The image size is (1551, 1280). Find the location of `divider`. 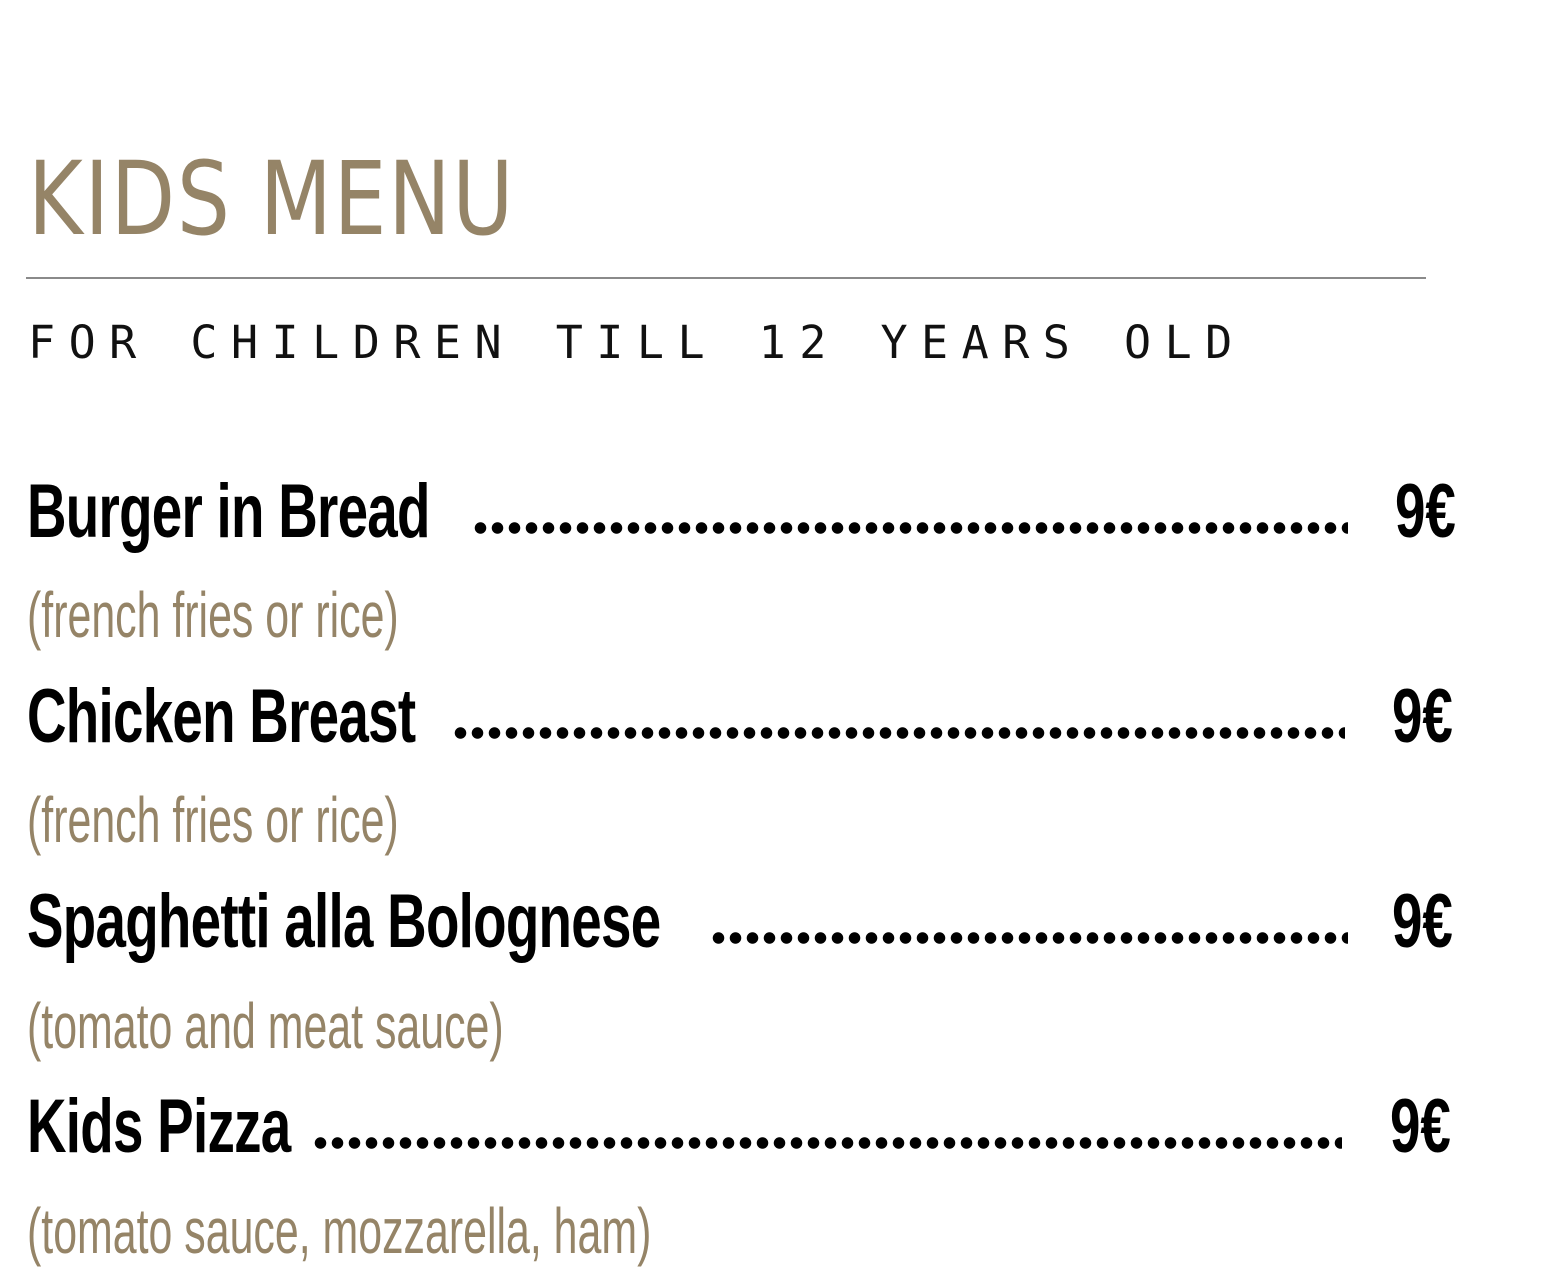

divider is located at coordinates (726, 278).